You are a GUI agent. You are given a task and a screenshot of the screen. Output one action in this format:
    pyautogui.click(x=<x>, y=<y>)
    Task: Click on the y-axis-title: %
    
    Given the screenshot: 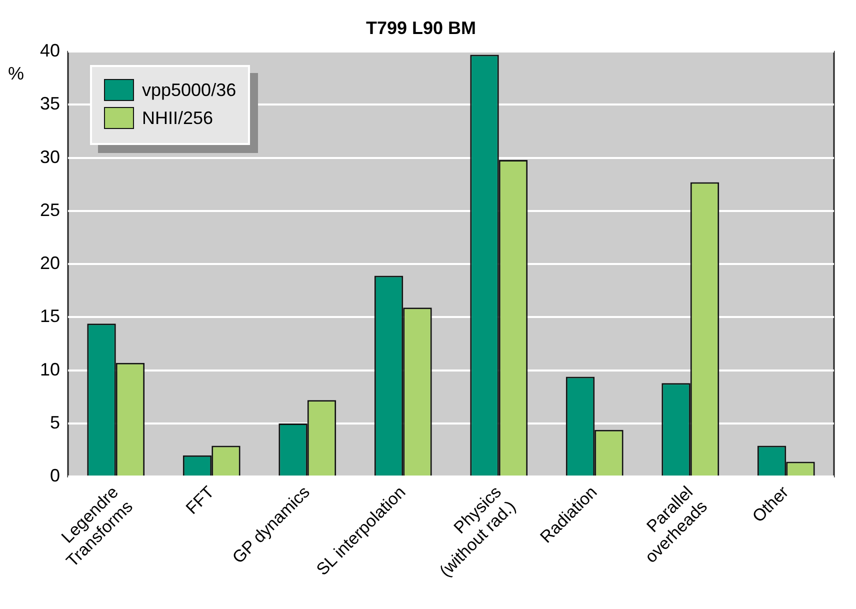 What is the action you would take?
    pyautogui.click(x=16, y=74)
    